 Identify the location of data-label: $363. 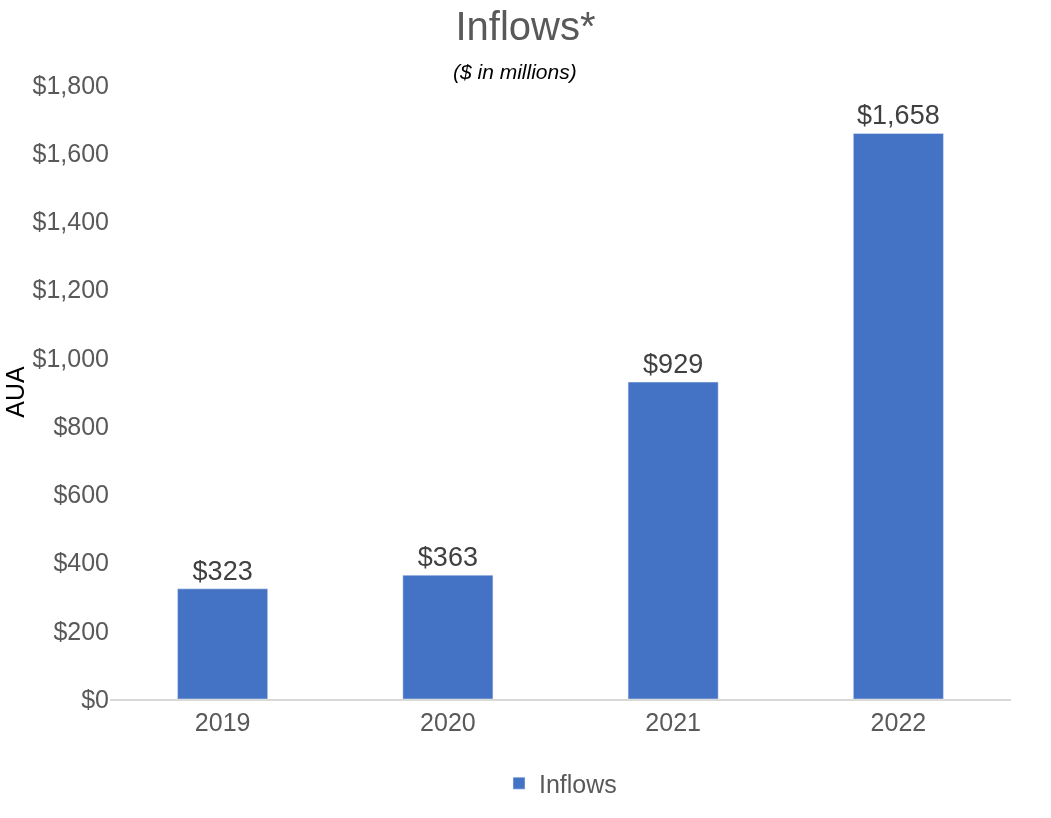
(447, 557).